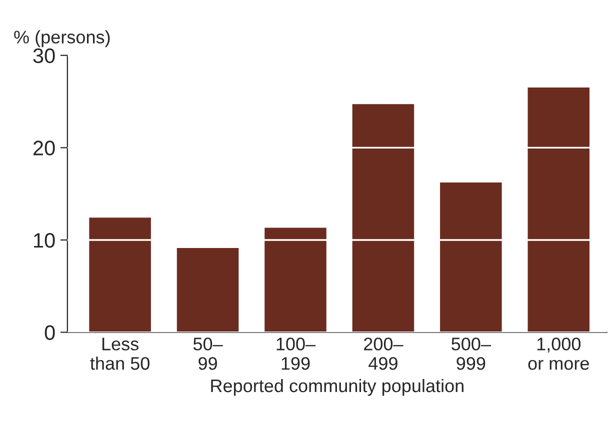 This screenshot has width=613, height=426. I want to click on y-tick-label: 20, so click(44, 148).